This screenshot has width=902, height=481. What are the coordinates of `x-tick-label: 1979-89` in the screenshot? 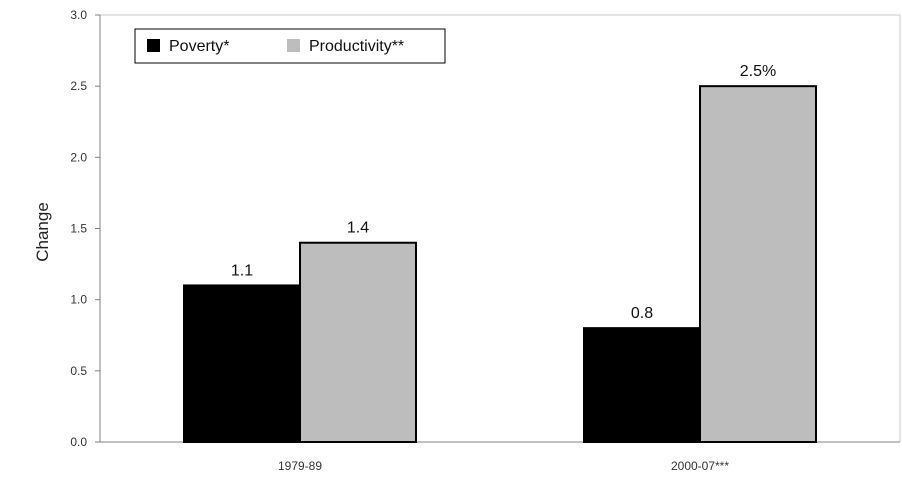 It's located at (300, 466).